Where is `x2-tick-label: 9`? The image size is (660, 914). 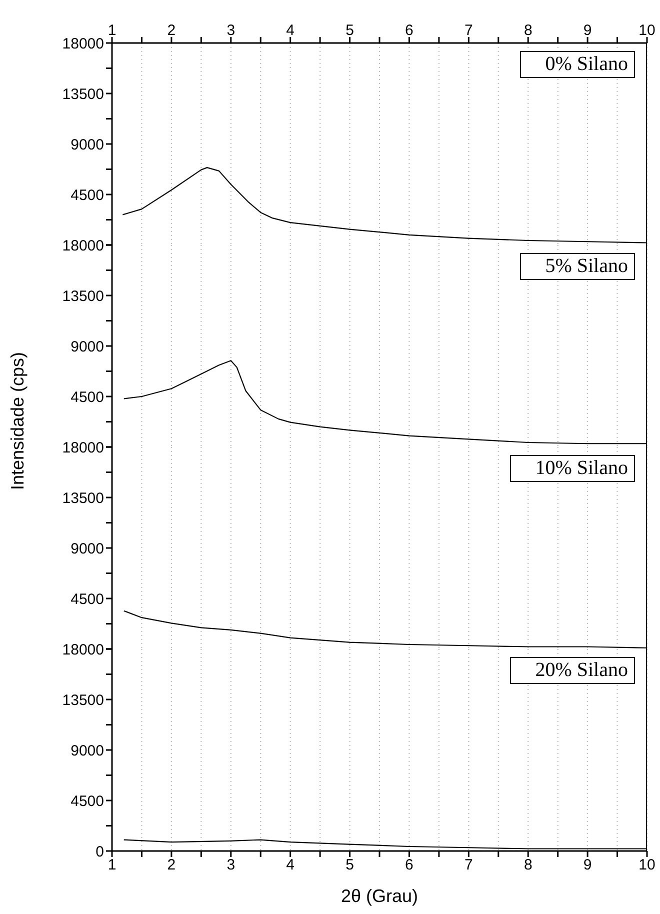 x2-tick-label: 9 is located at coordinates (587, 30).